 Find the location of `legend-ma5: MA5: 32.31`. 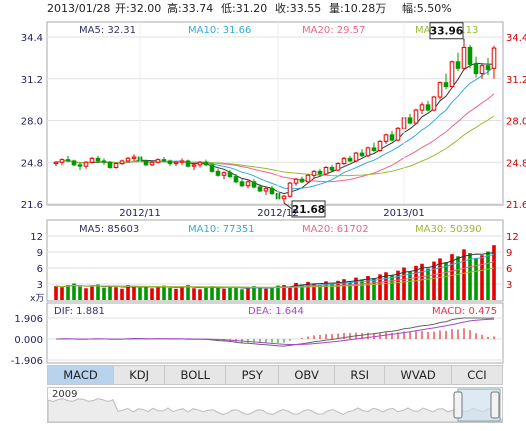

legend-ma5: MA5: 32.31 is located at coordinates (107, 30).